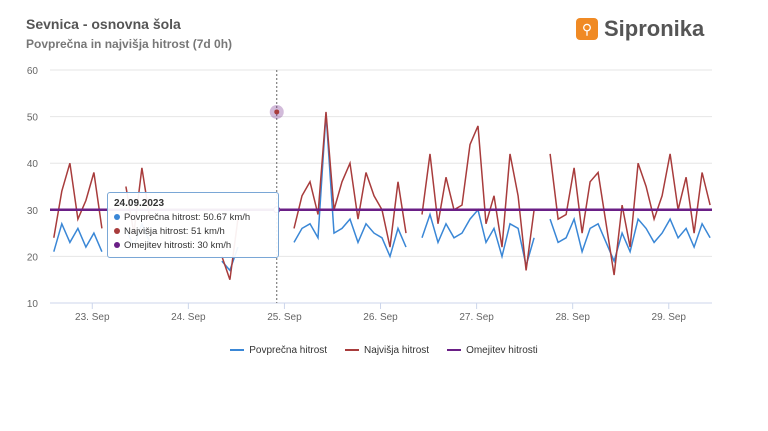  Describe the element at coordinates (476, 317) in the screenshot. I see `x-tick-label: 27. Sep` at that location.